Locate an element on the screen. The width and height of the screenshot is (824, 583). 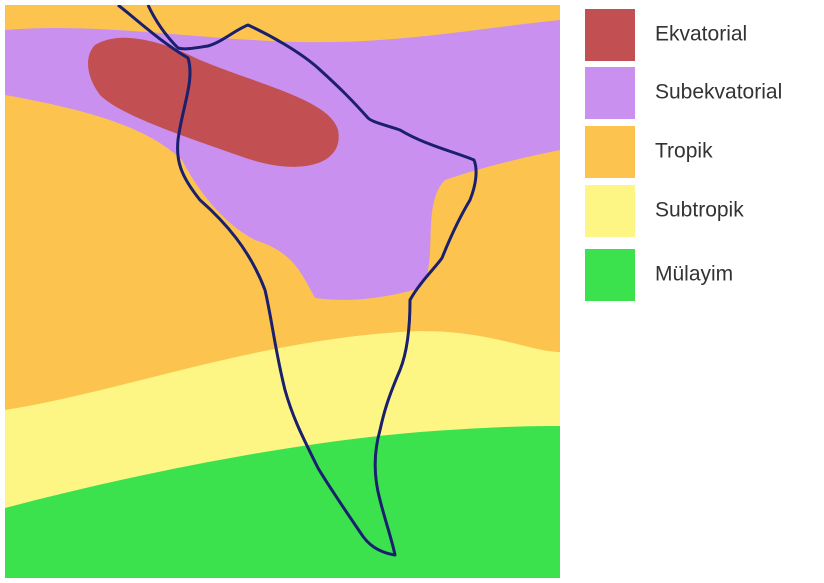
legend-label: Subtropik is located at coordinates (699, 210).